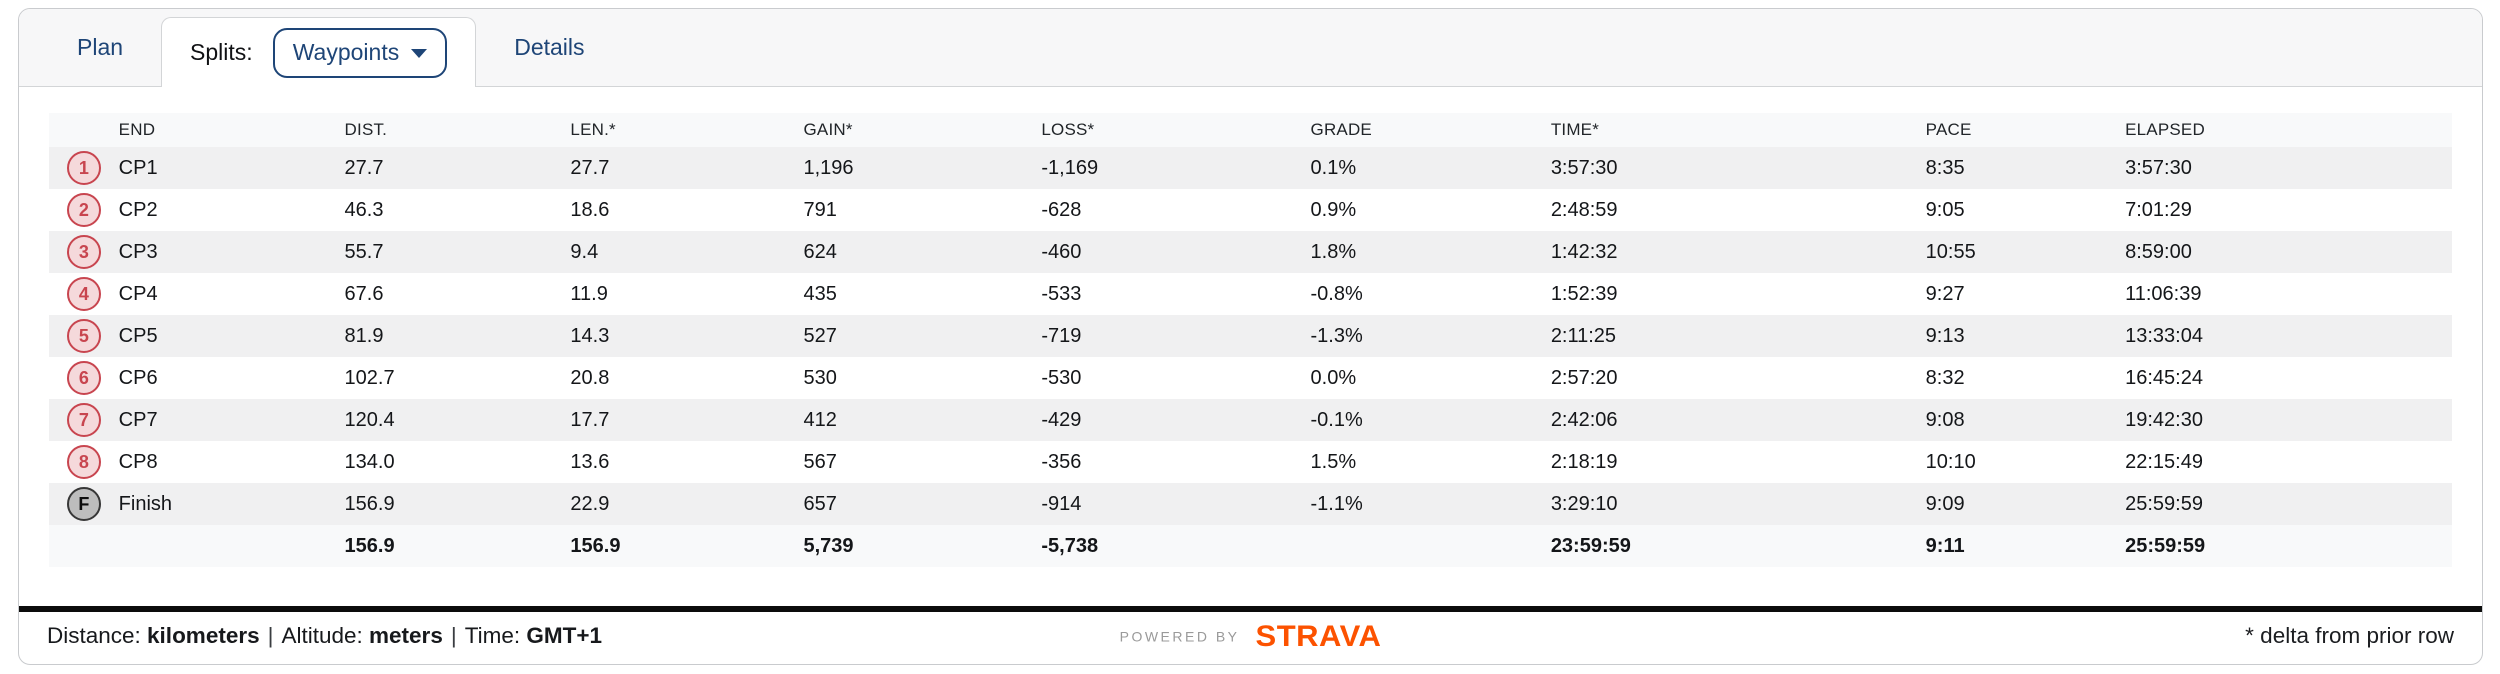  Describe the element at coordinates (1584, 209) in the screenshot. I see `cell-time: 2:48:59` at that location.